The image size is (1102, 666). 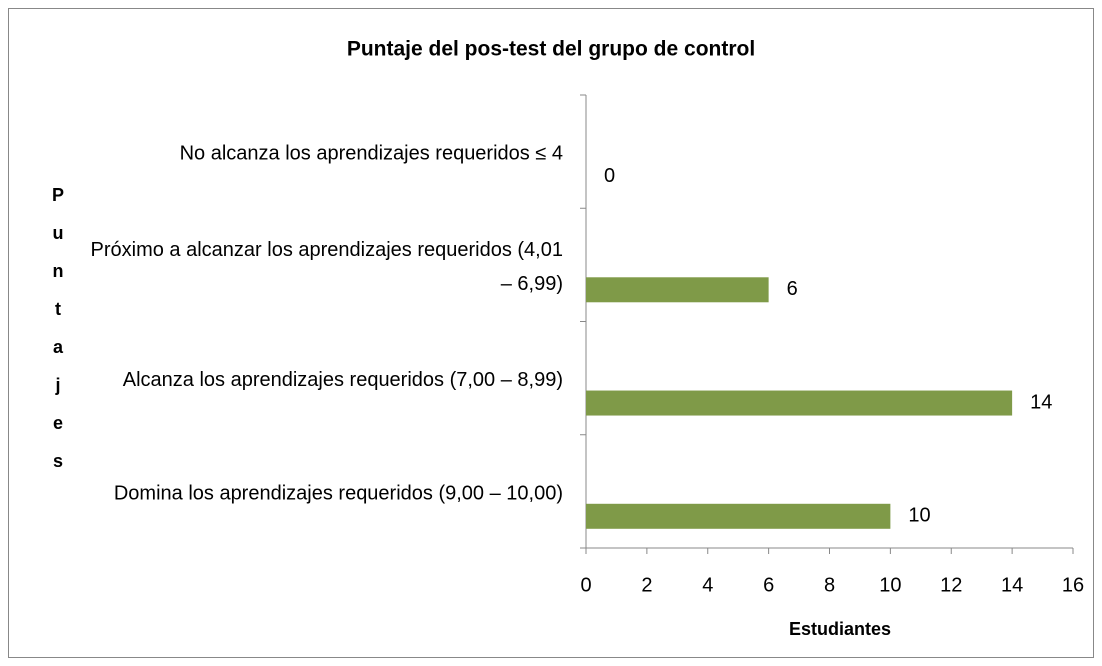 What do you see at coordinates (890, 585) in the screenshot?
I see `x-tick-label: 10` at bounding box center [890, 585].